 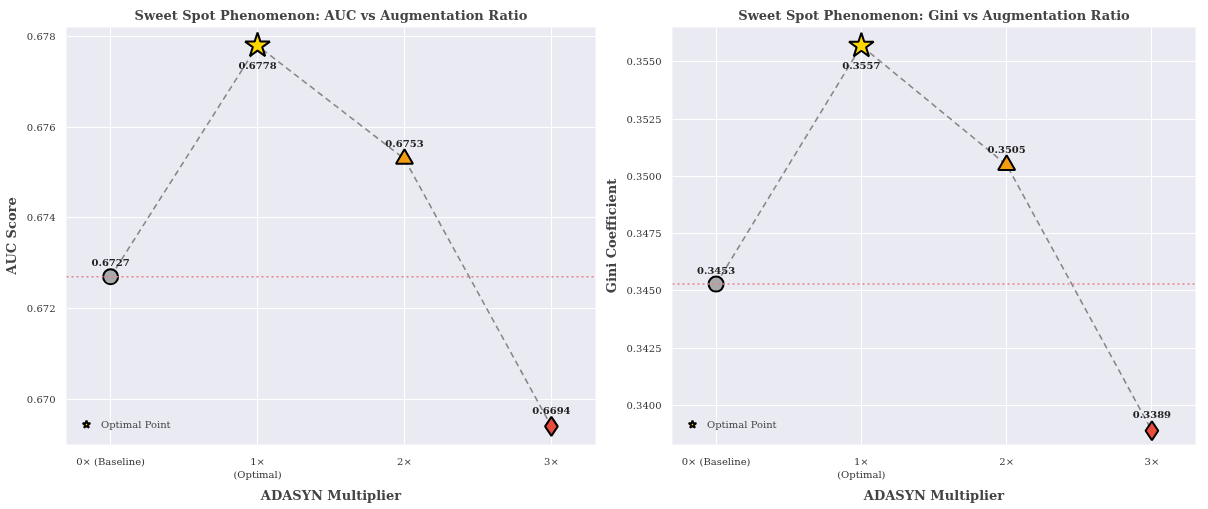 What do you see at coordinates (644, 348) in the screenshot?
I see `y-tick-label: 0.3425` at bounding box center [644, 348].